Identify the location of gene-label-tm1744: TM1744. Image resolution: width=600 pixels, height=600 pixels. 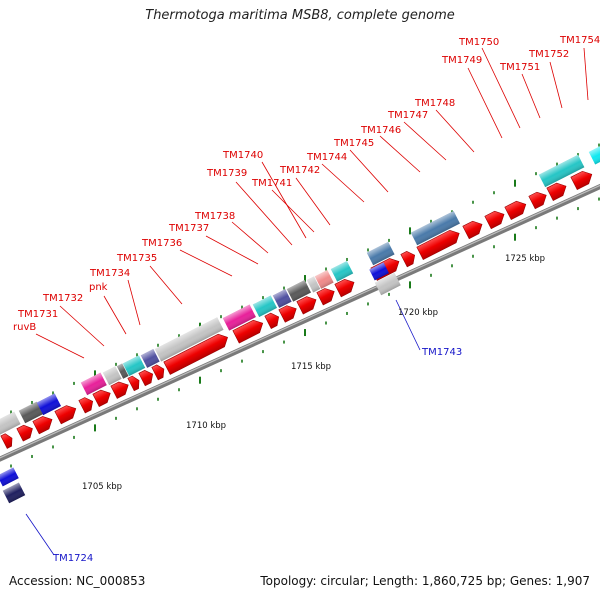
(326, 157).